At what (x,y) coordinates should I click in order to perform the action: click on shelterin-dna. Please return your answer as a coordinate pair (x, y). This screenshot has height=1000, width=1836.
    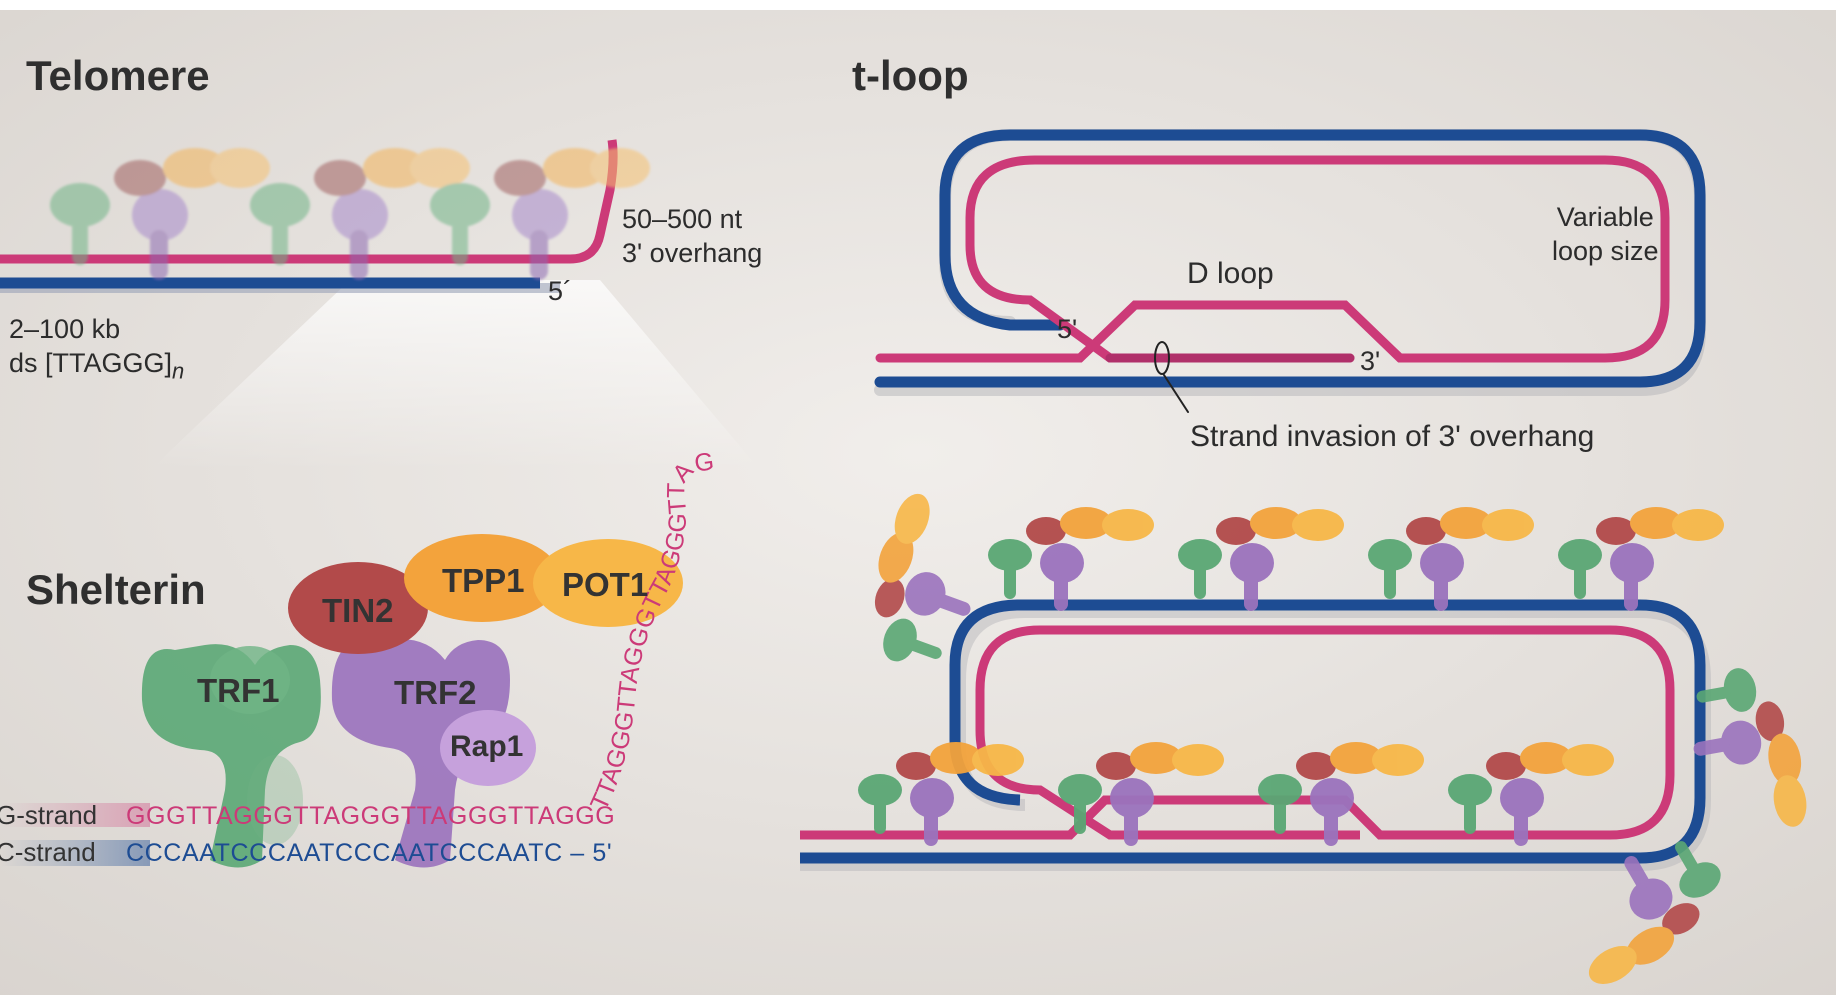
    Looking at the image, I should click on (75, 834).